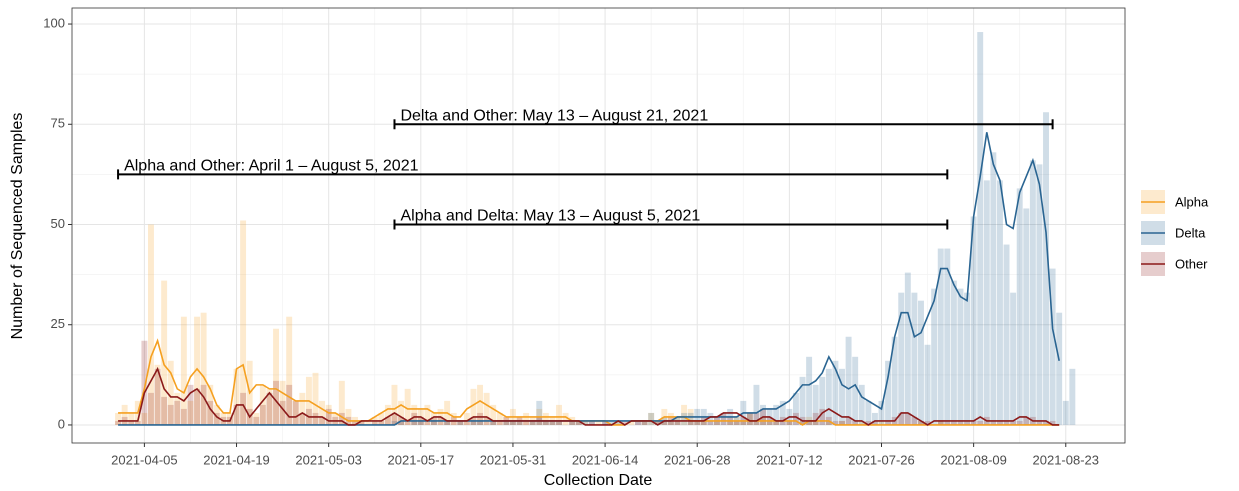  I want to click on y-axis-title: Number of Sequenced Samples, so click(17, 226).